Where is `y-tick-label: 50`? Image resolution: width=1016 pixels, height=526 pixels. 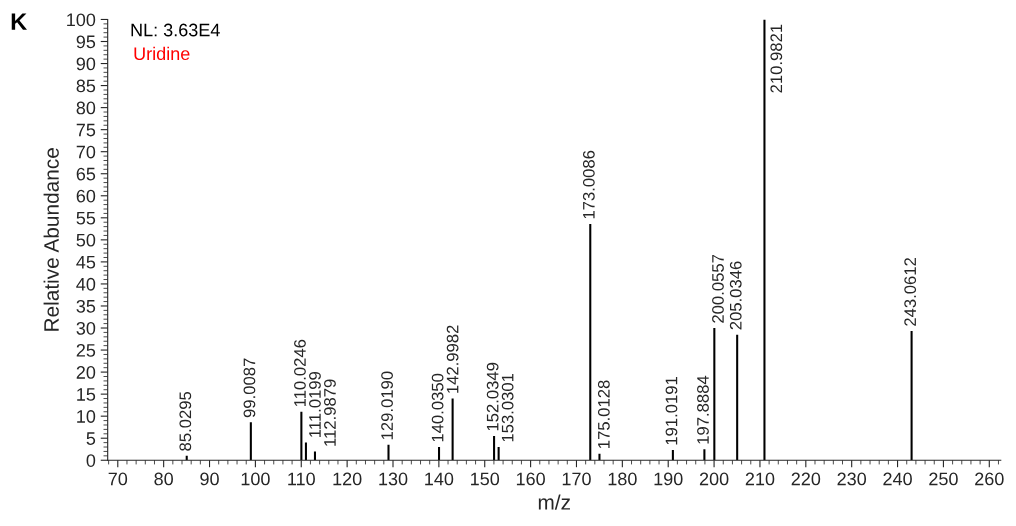
y-tick-label: 50 is located at coordinates (86, 240).